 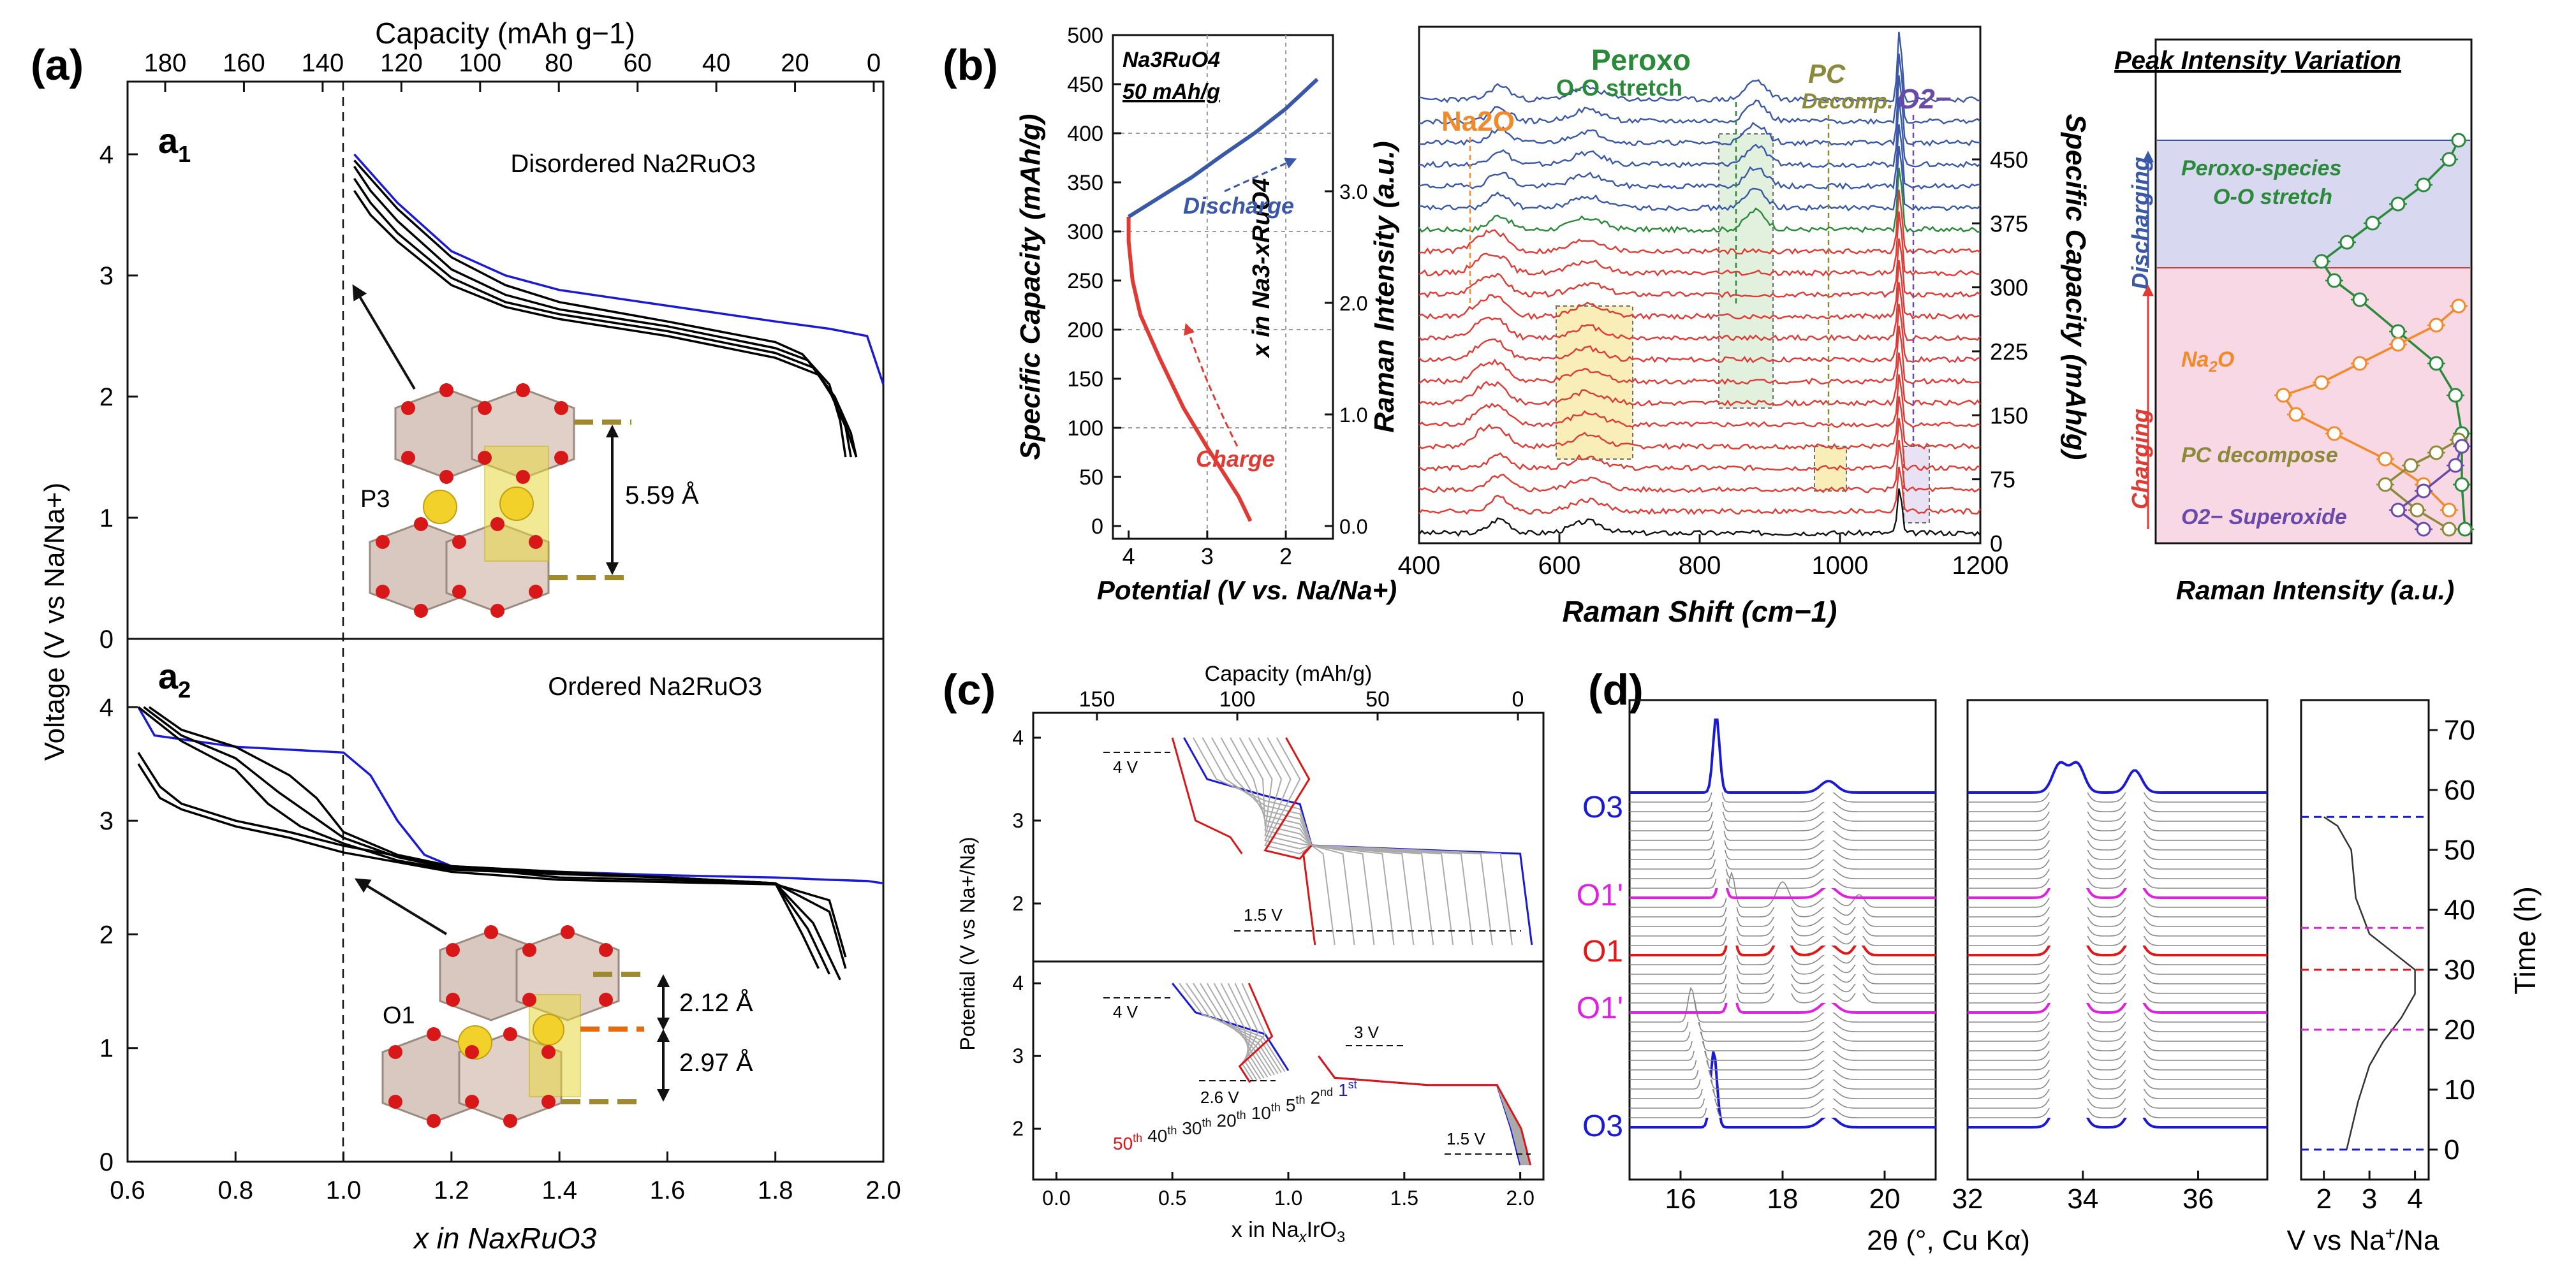 I want to click on c-top-frame, so click(x=1288, y=837).